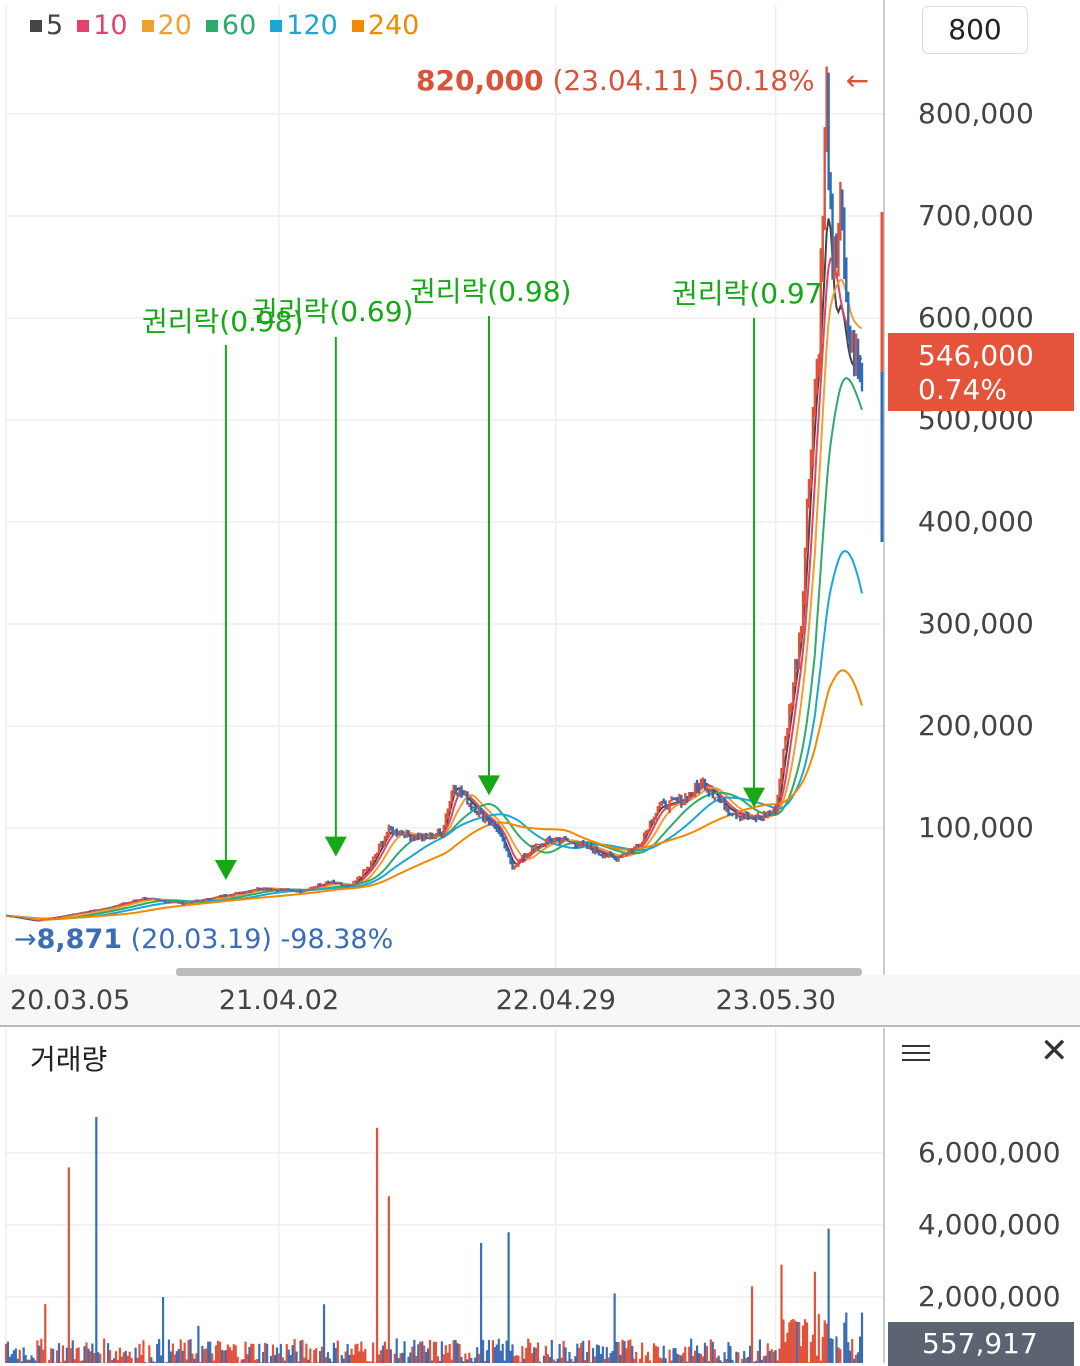 The image size is (1080, 1366). I want to click on y-tick-label: 700,000, so click(976, 215).